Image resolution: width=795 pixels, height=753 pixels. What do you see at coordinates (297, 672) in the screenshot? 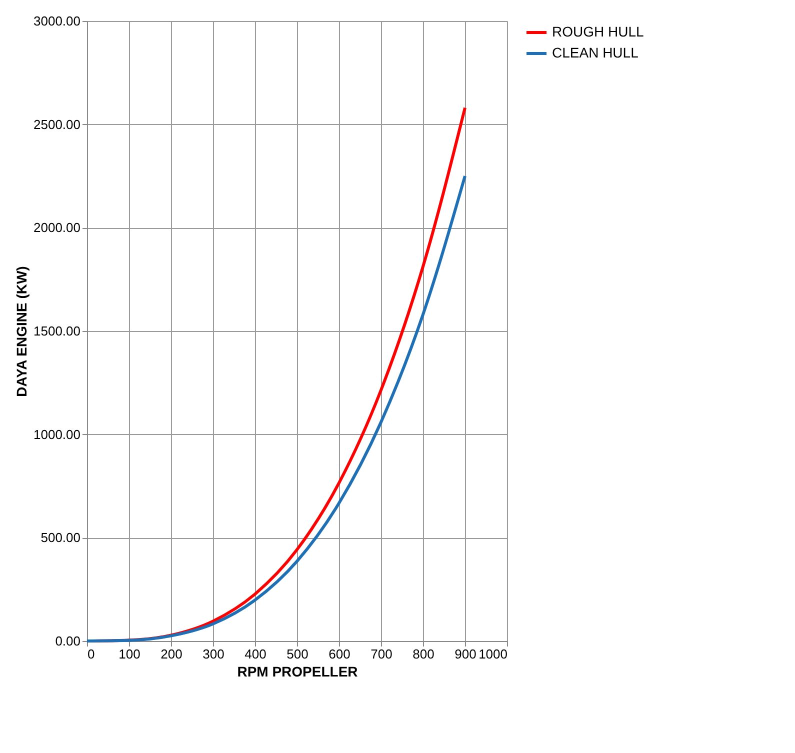
I see `x-axis-title: RPM PROPELLER` at bounding box center [297, 672].